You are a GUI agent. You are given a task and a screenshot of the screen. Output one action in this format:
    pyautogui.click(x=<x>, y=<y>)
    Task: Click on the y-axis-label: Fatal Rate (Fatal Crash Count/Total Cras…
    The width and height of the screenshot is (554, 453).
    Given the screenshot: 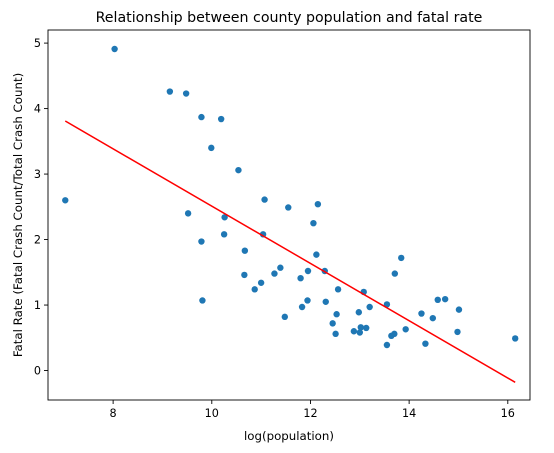 What is the action you would take?
    pyautogui.click(x=18, y=215)
    